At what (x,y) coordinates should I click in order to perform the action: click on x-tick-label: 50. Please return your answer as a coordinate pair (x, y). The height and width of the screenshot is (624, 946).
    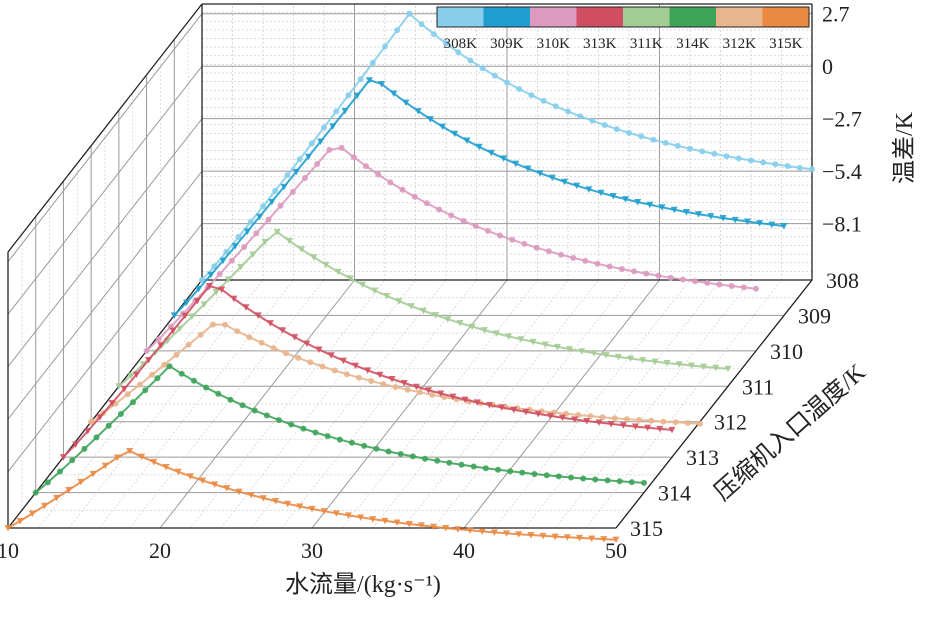
    Looking at the image, I should click on (616, 550).